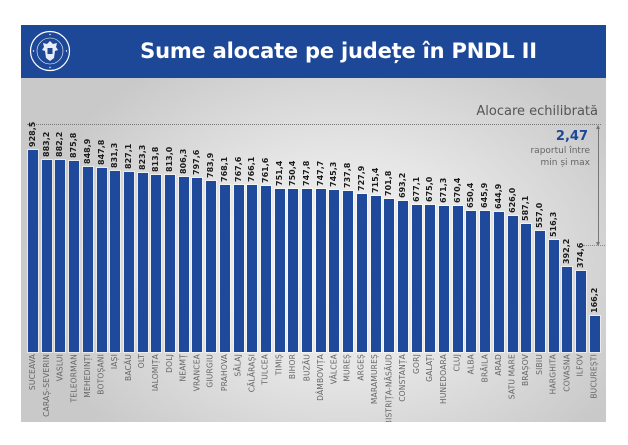  What do you see at coordinates (471, 364) in the screenshot?
I see `category-label-text: ALBA` at bounding box center [471, 364].